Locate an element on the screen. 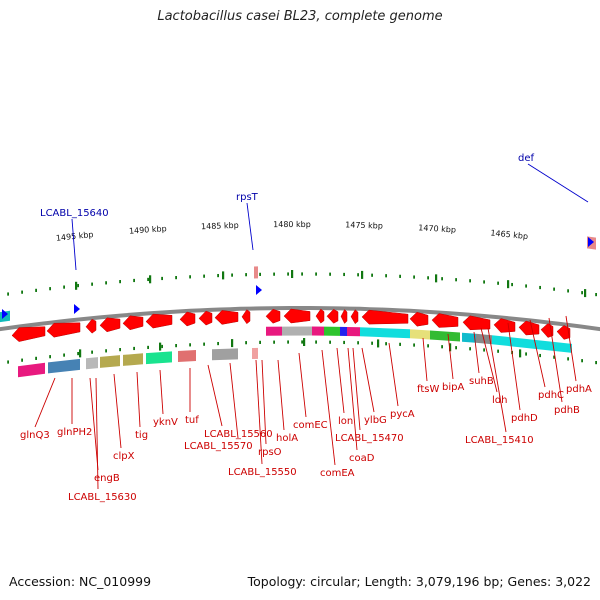 The image size is (600, 600). gene-label-pdha: pdhA is located at coordinates (579, 389).